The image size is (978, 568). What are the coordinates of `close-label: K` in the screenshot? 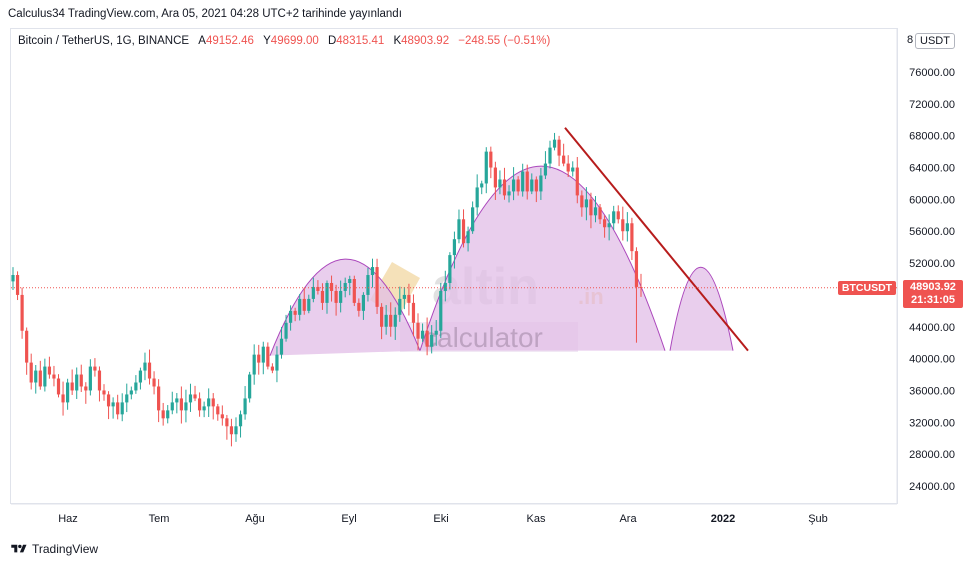 It's located at (397, 41).